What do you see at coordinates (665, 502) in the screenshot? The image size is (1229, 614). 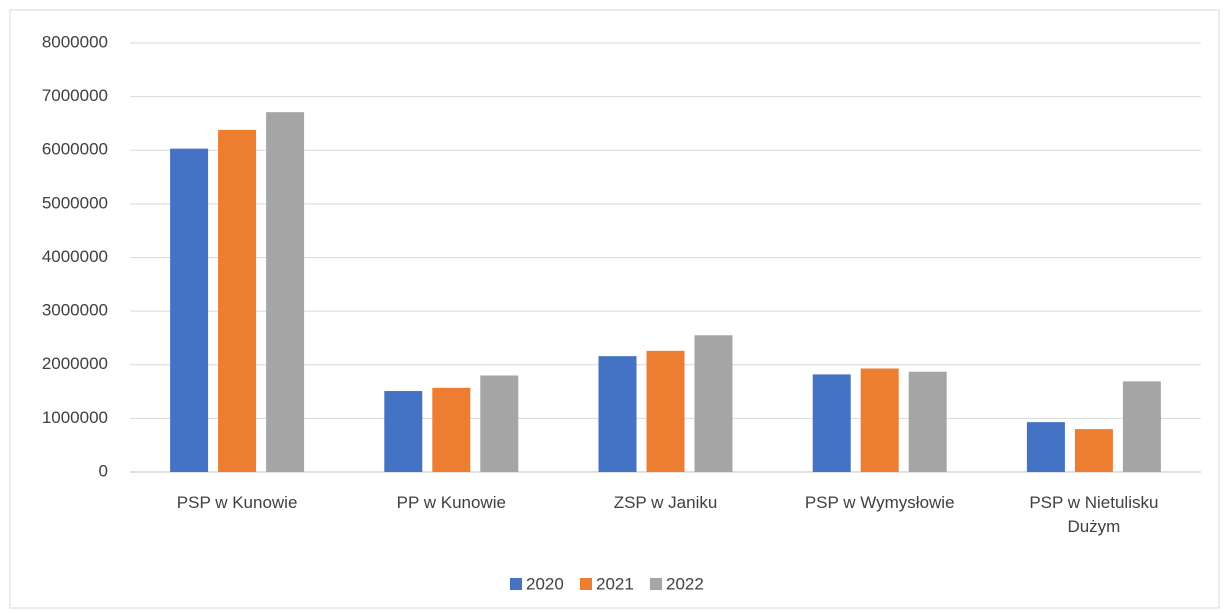 I see `x-tick-label: ZSP w Janiku` at bounding box center [665, 502].